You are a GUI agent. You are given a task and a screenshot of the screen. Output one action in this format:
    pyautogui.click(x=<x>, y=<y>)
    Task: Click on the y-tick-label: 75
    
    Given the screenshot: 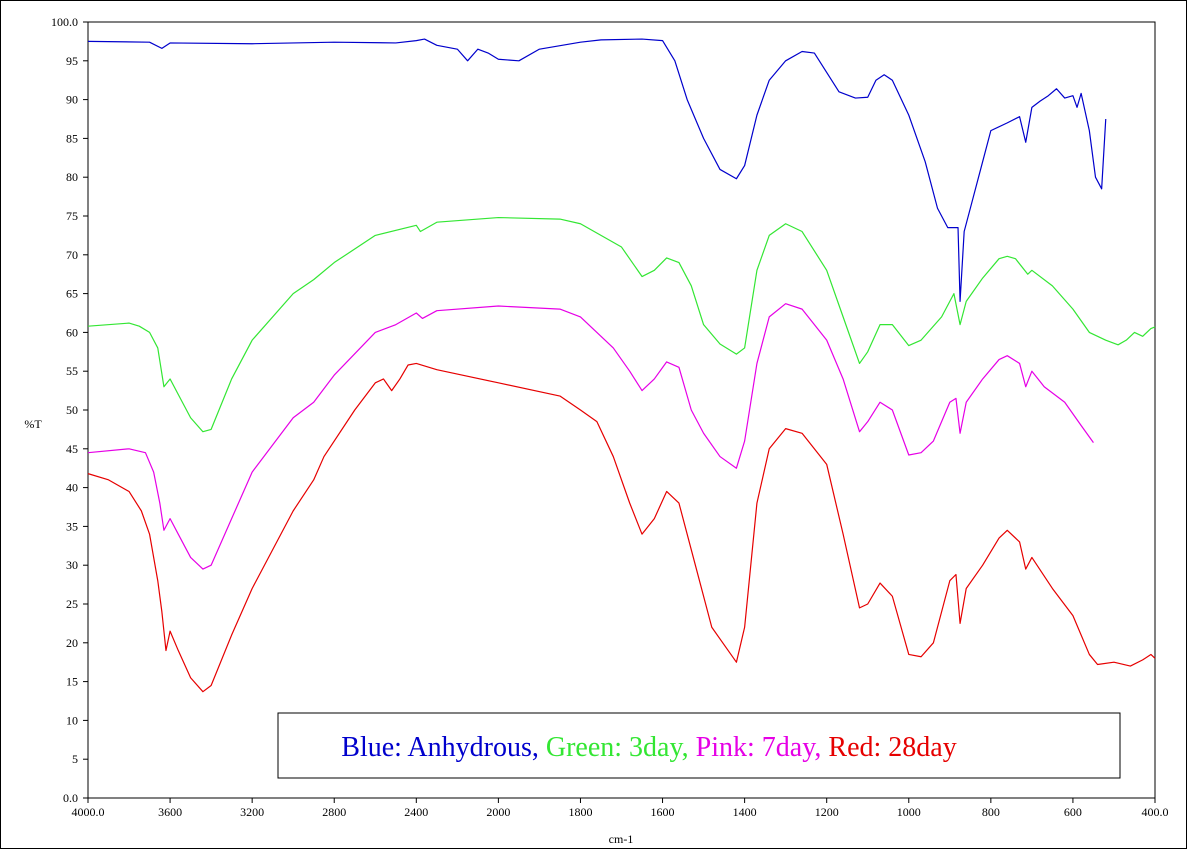 What is the action you would take?
    pyautogui.click(x=72, y=216)
    